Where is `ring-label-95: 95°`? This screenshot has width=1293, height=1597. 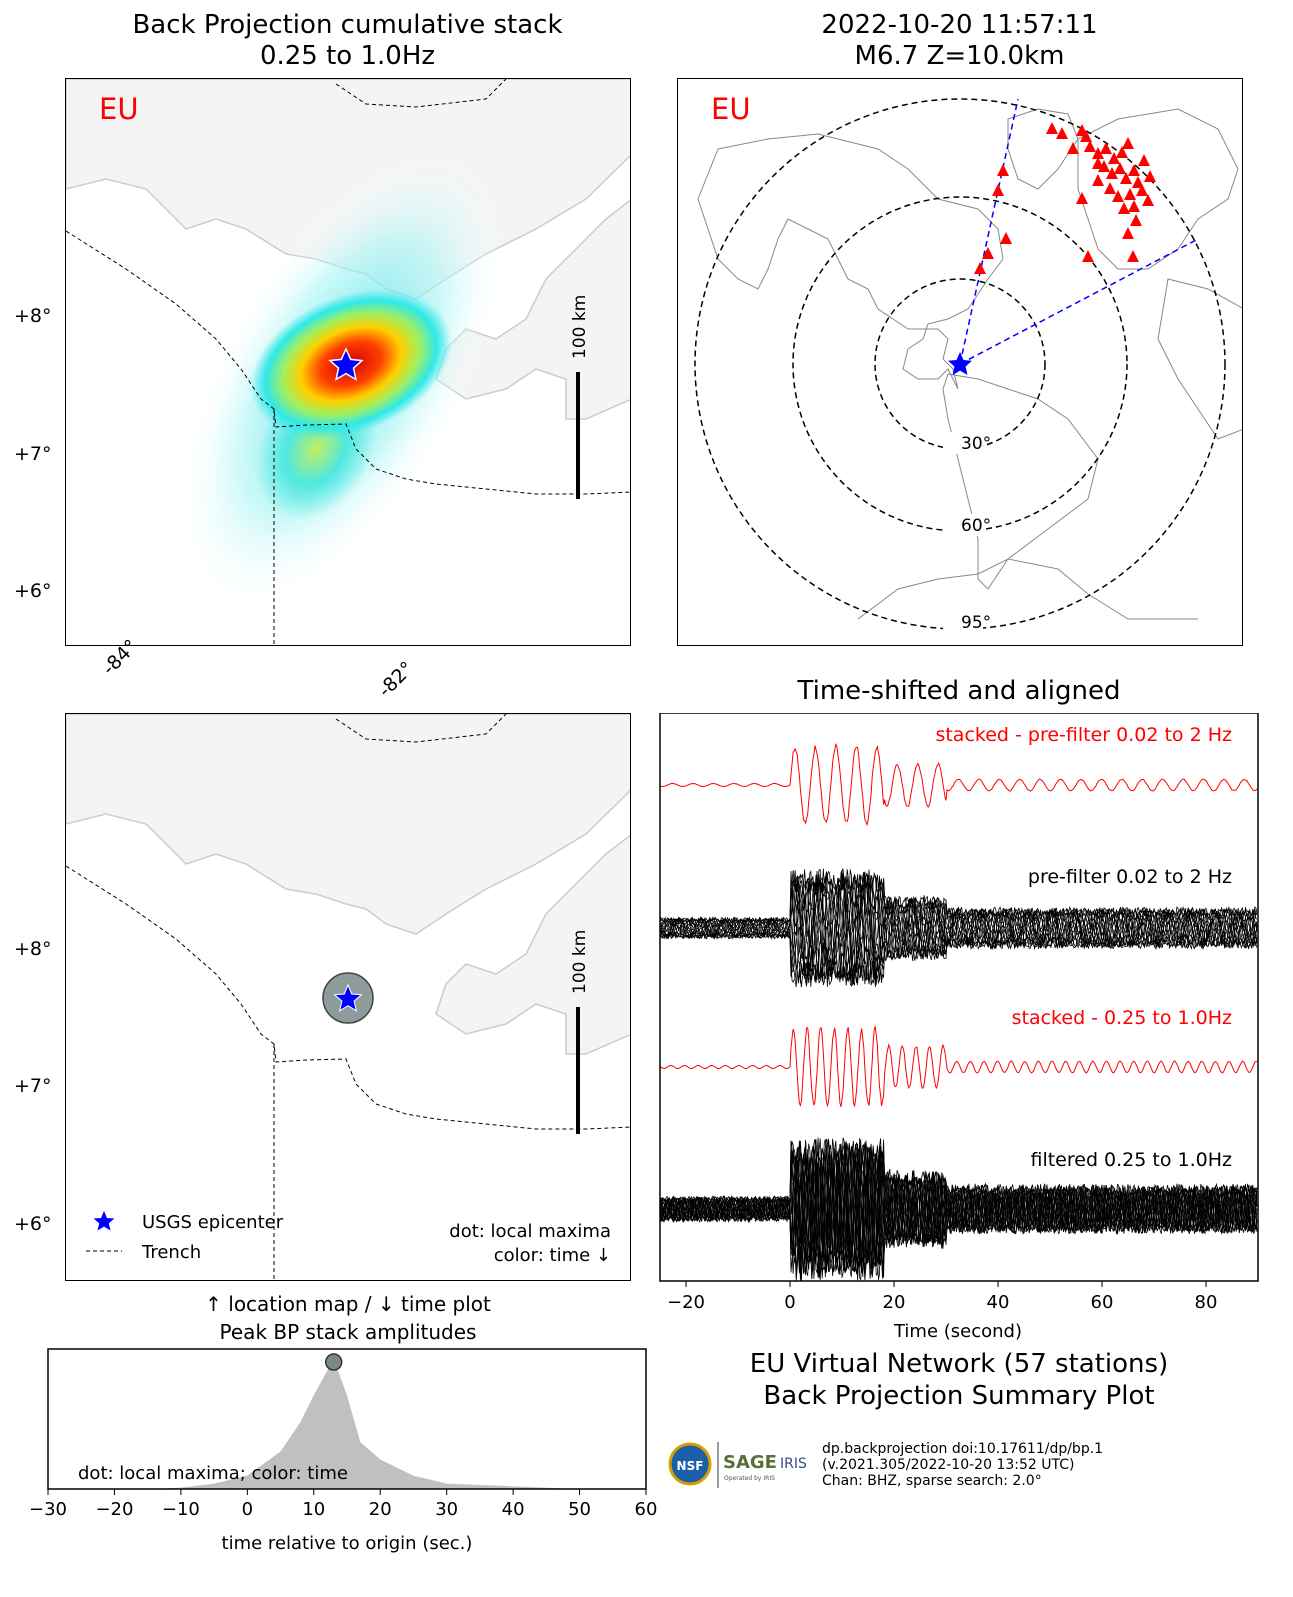 ring-label-95: 95° is located at coordinates (976, 623).